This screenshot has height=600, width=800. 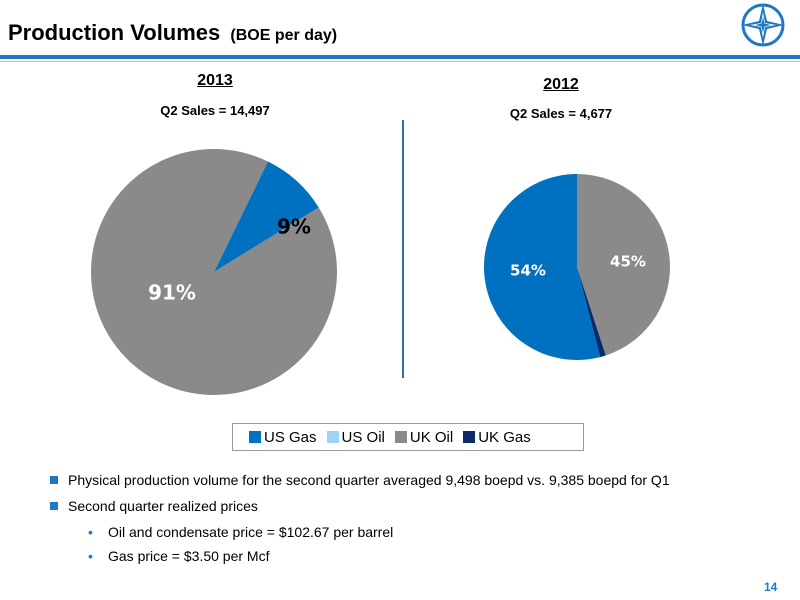 What do you see at coordinates (403, 249) in the screenshot?
I see `chart-divider` at bounding box center [403, 249].